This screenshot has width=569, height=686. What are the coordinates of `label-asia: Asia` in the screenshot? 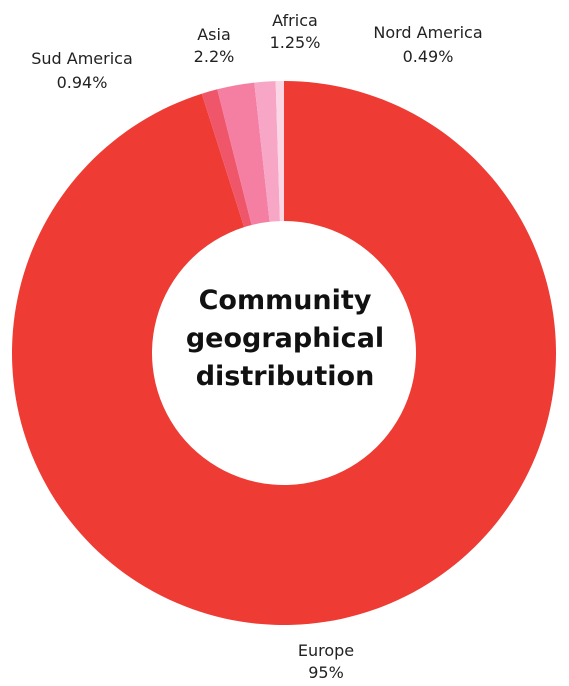 It's located at (214, 34).